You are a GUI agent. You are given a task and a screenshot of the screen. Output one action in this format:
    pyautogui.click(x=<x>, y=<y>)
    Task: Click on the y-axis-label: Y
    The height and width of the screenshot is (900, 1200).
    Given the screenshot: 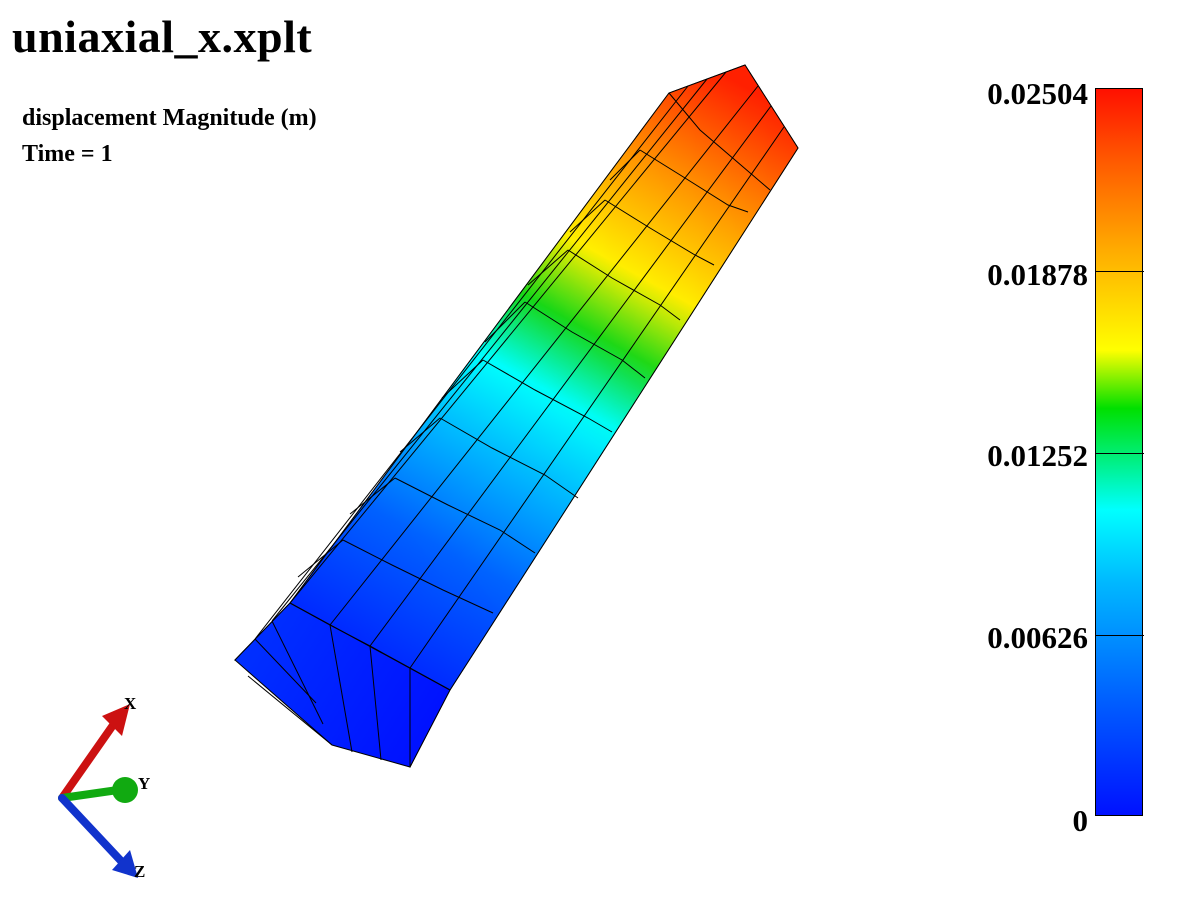 What is the action you would take?
    pyautogui.click(x=144, y=783)
    